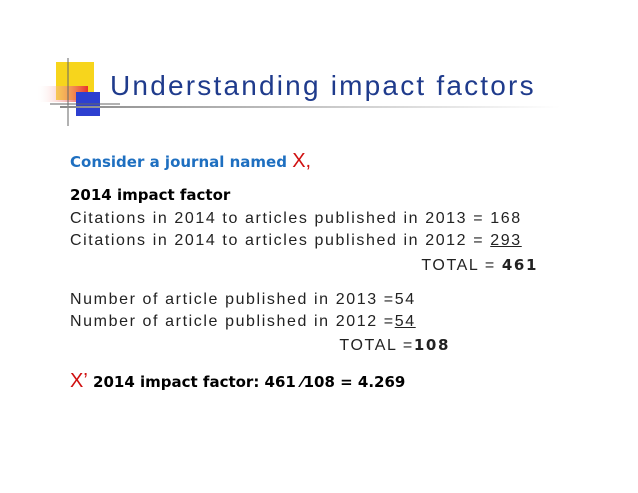 The height and width of the screenshot is (493, 638). Describe the element at coordinates (506, 240) in the screenshot. I see `value: 293` at that location.